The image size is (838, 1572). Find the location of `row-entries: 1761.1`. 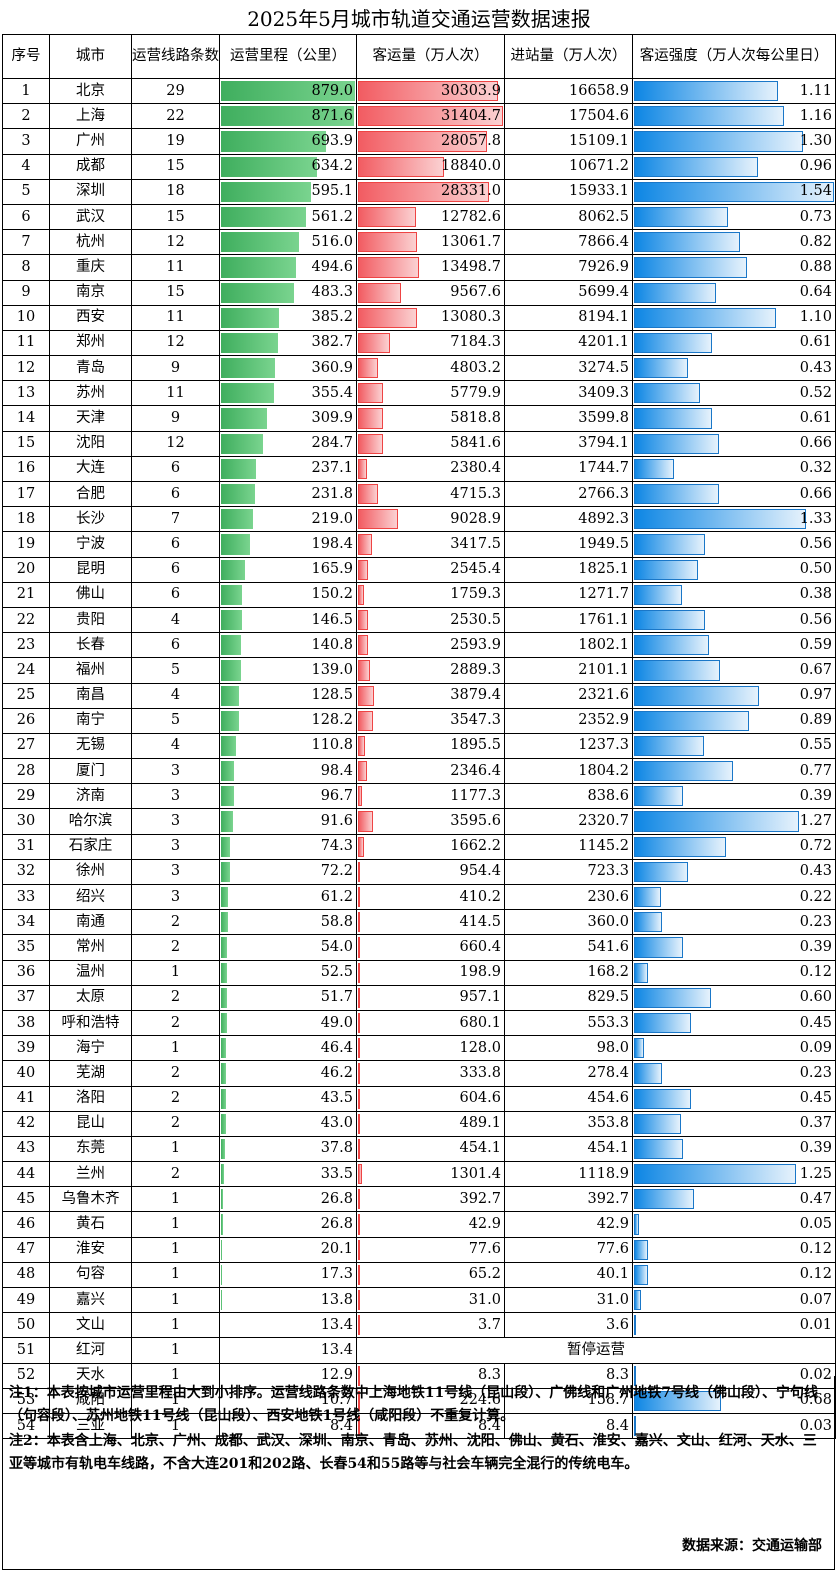

row-entries: 1761.1 is located at coordinates (568, 620).